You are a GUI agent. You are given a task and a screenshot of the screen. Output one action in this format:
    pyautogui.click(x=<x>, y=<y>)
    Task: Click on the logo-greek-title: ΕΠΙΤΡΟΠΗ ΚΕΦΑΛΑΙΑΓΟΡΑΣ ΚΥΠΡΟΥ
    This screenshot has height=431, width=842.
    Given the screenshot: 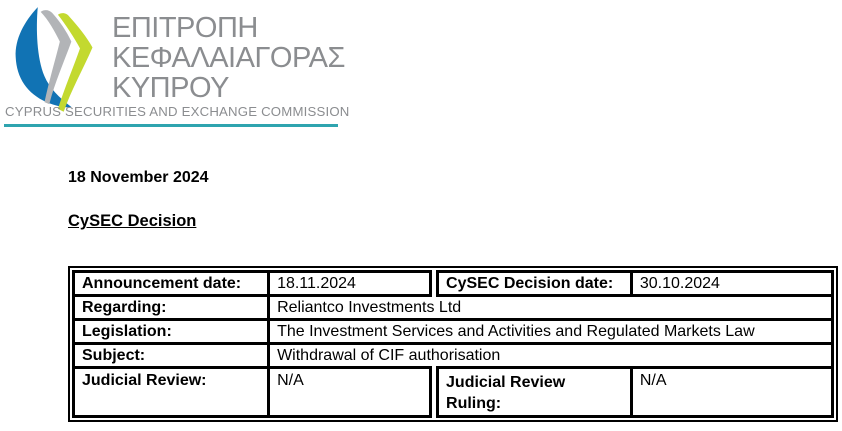 What is the action you would take?
    pyautogui.click(x=228, y=58)
    